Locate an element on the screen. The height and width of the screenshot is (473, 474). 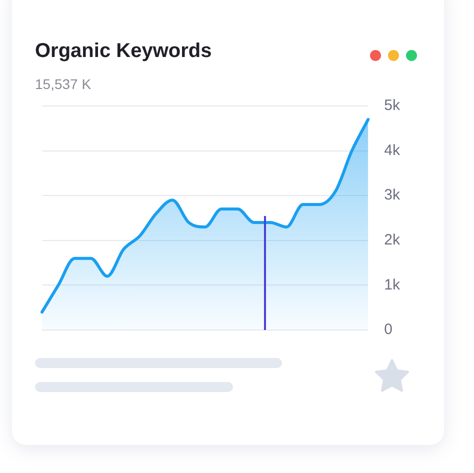
chart-subtitle: 15,537 K is located at coordinates (63, 84).